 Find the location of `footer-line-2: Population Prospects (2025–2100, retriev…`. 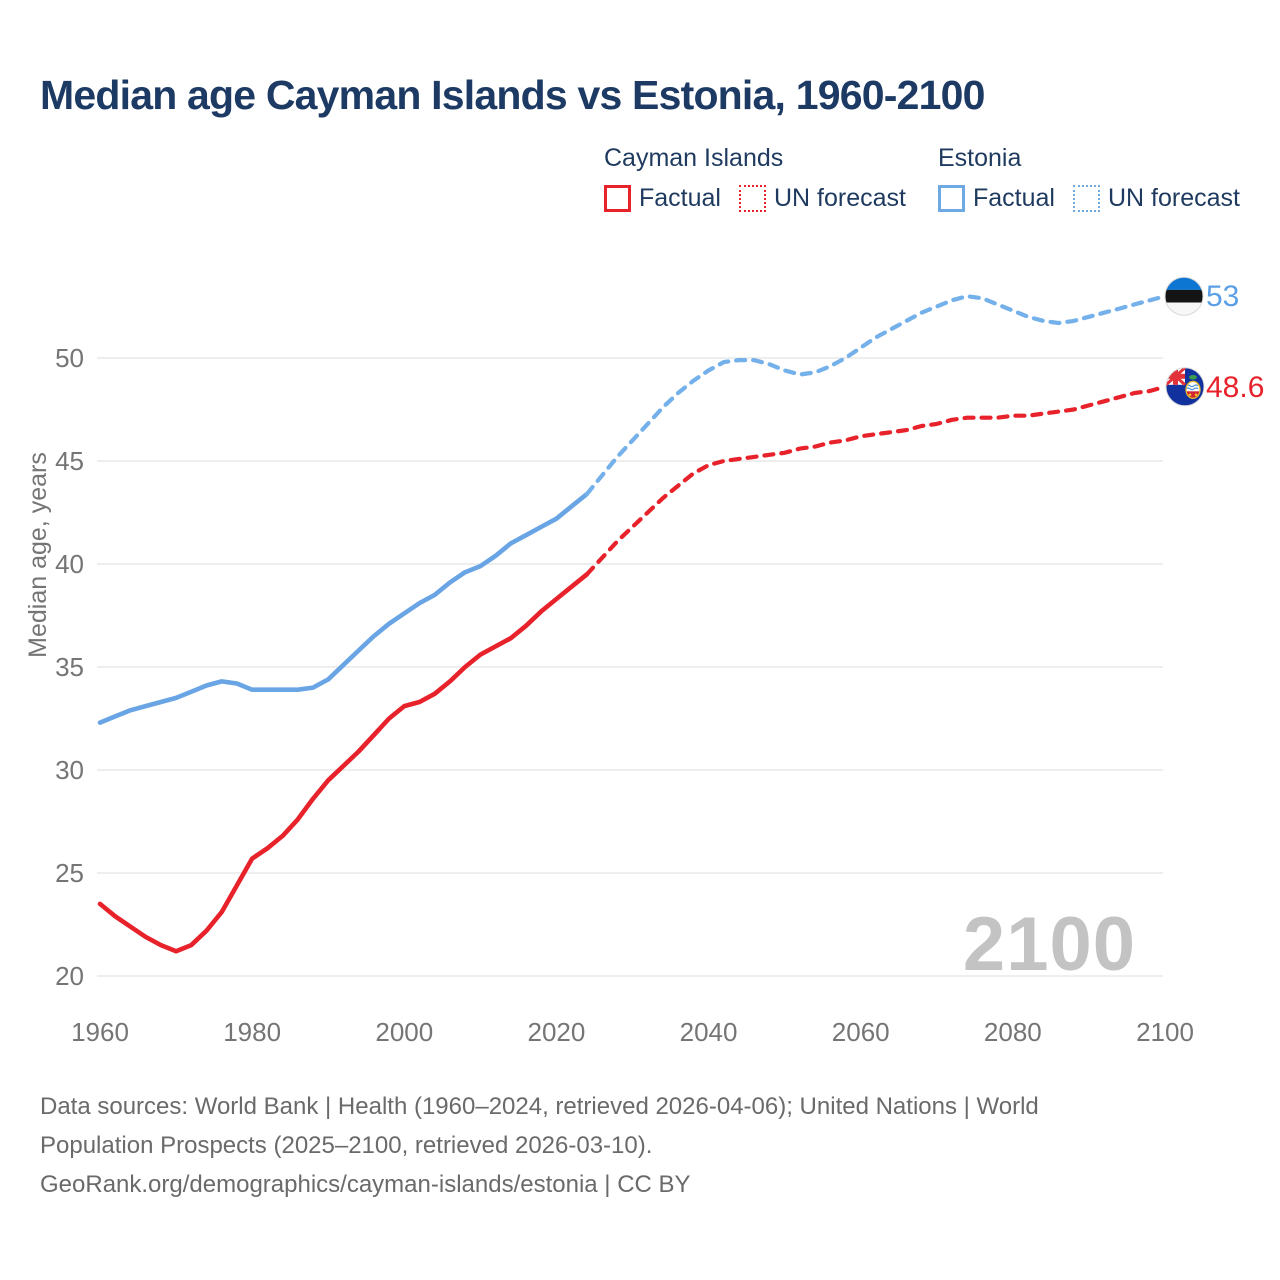

footer-line-2: Population Prospects (2025–2100, retriev… is located at coordinates (346, 1145).